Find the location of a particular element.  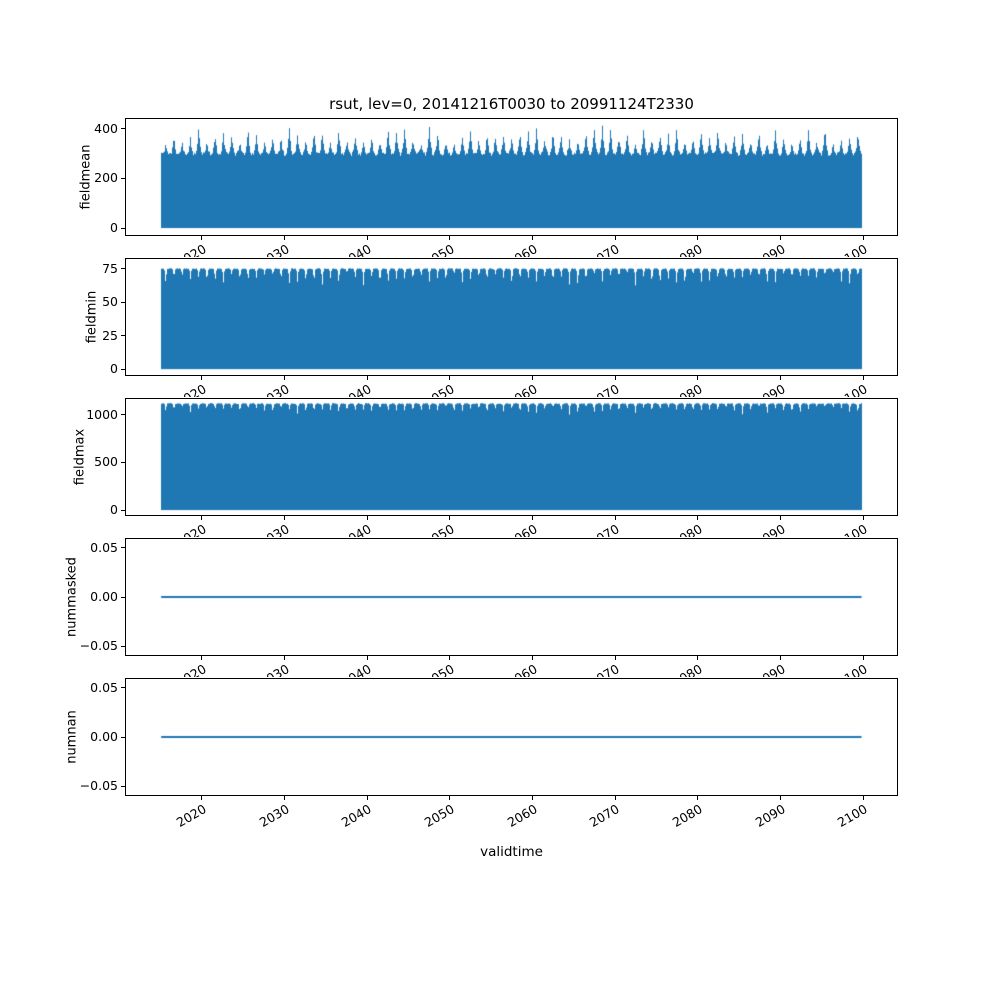

x-tick-label: 2090 is located at coordinates (770, 816).